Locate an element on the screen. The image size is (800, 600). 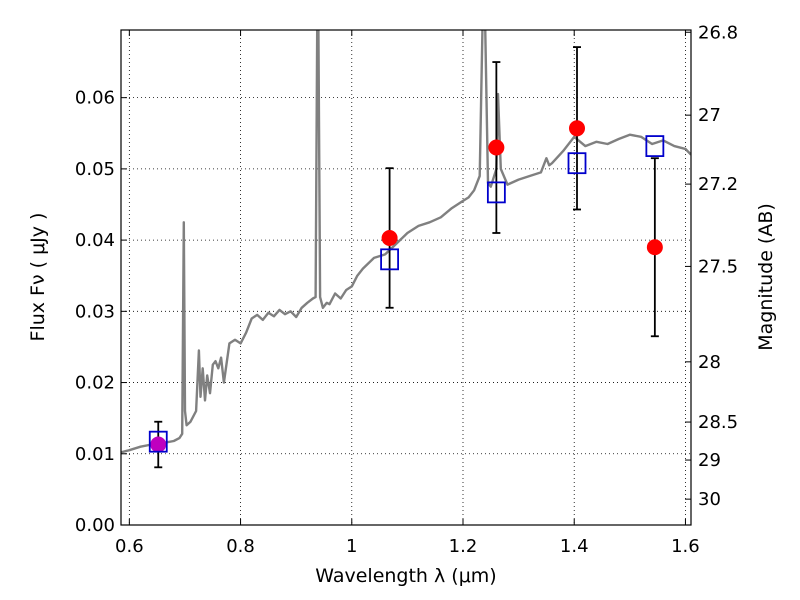
y-tick-label: 0.05 is located at coordinates (95, 169).